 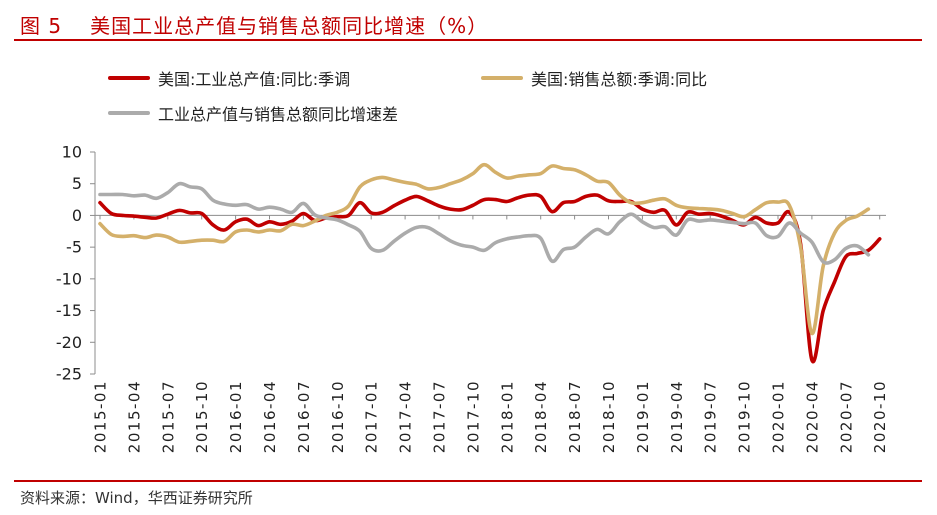 What do you see at coordinates (72, 152) in the screenshot?
I see `y-tick-label: 10` at bounding box center [72, 152].